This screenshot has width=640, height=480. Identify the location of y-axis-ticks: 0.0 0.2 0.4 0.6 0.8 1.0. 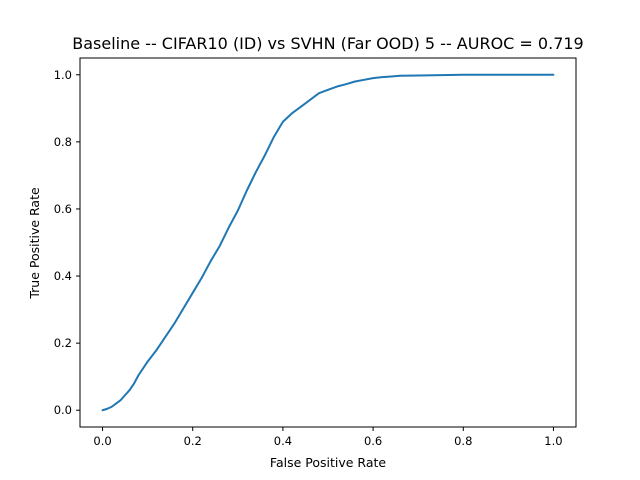
(67, 242).